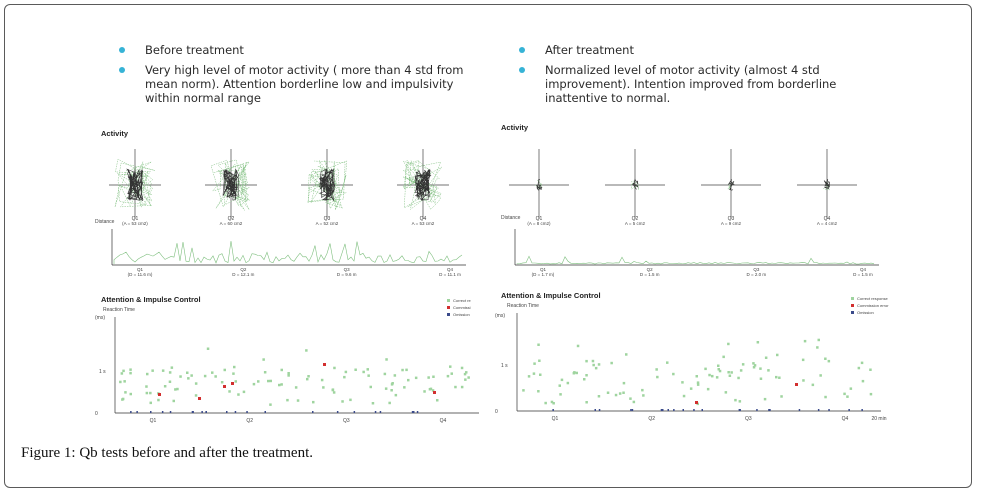  I want to click on distance-value: D = 1.5 m, so click(650, 274).